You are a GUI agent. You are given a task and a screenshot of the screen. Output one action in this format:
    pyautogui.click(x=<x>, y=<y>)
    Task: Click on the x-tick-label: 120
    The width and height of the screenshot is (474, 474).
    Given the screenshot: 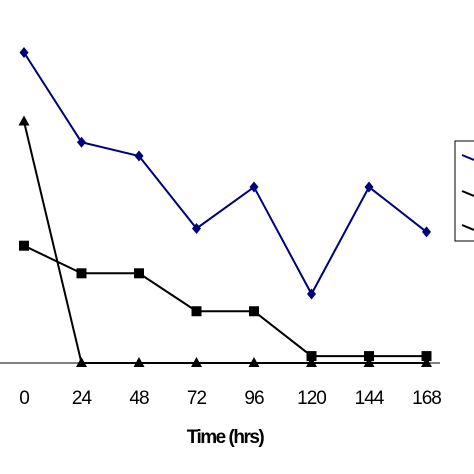 What is the action you would take?
    pyautogui.click(x=311, y=398)
    